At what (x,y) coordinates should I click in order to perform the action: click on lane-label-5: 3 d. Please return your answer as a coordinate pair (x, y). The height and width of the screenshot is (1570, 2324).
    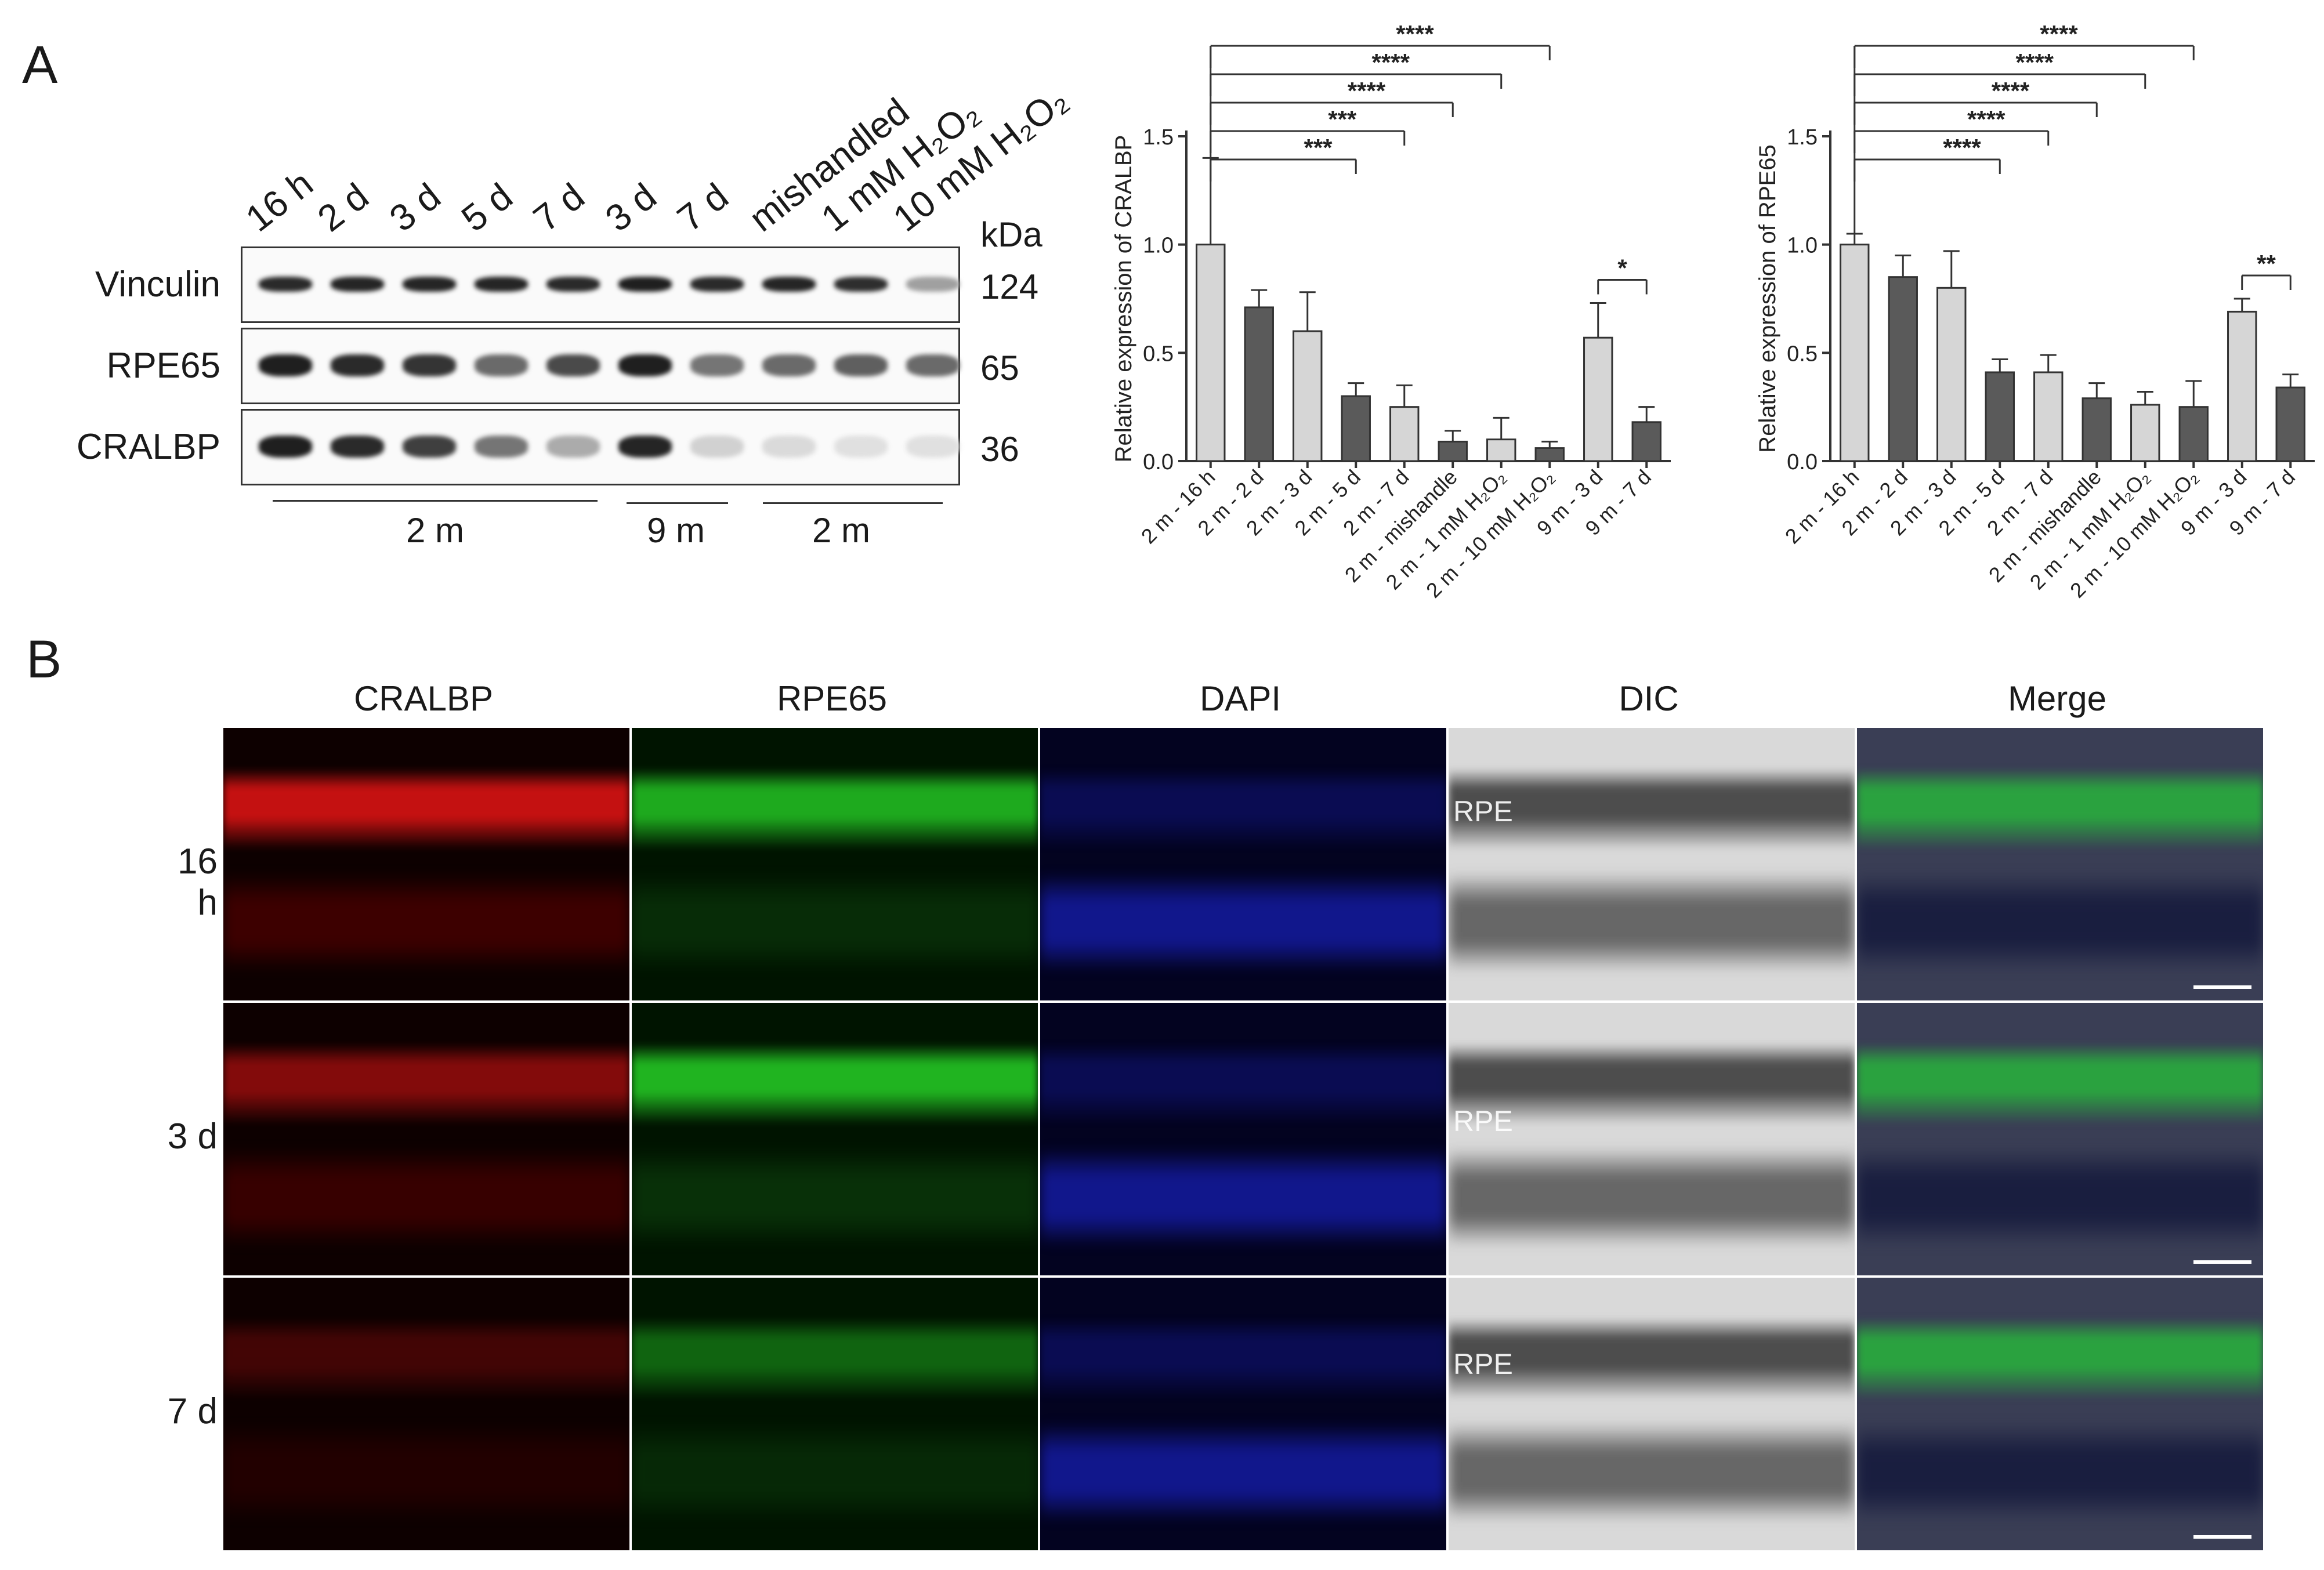
    Looking at the image, I should click on (631, 207).